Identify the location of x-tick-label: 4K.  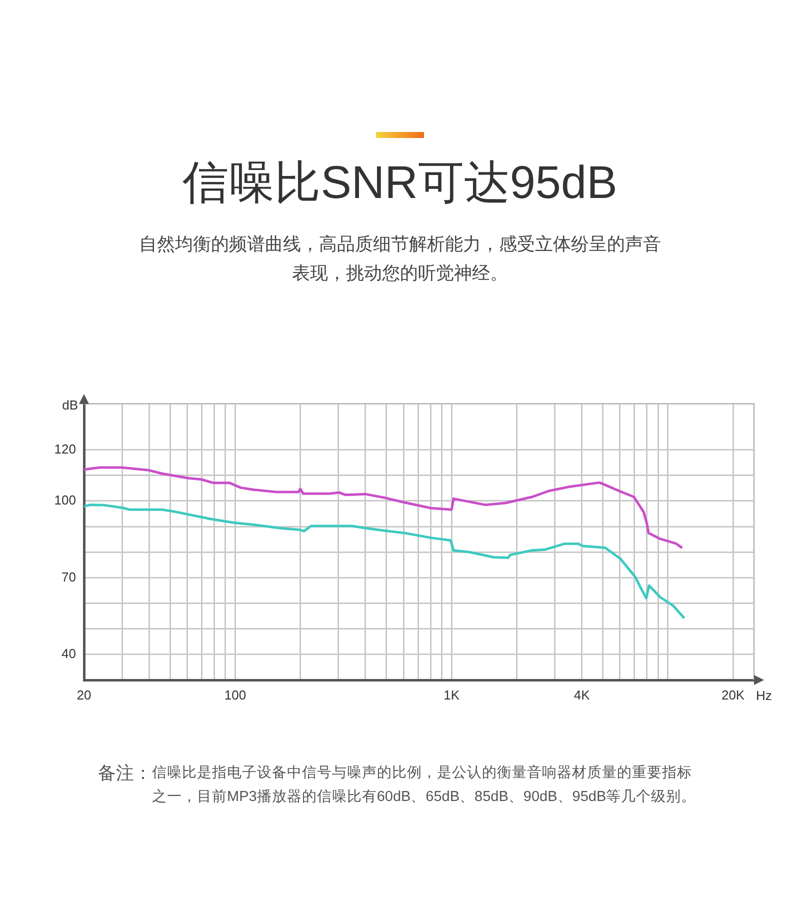
(582, 694).